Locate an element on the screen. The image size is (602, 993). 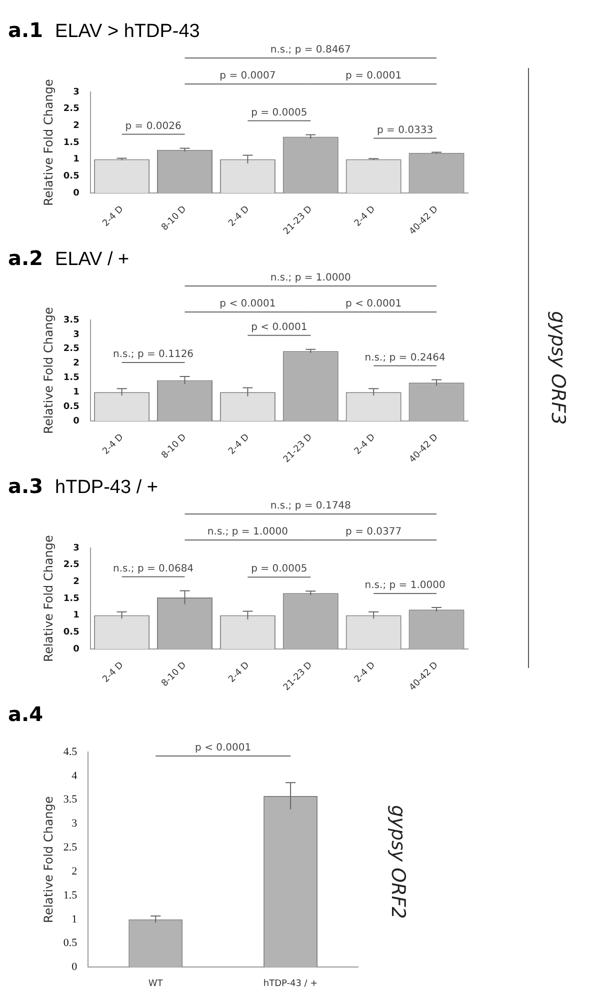
annotation: n.s.; p = 1.0000 is located at coordinates (405, 586).